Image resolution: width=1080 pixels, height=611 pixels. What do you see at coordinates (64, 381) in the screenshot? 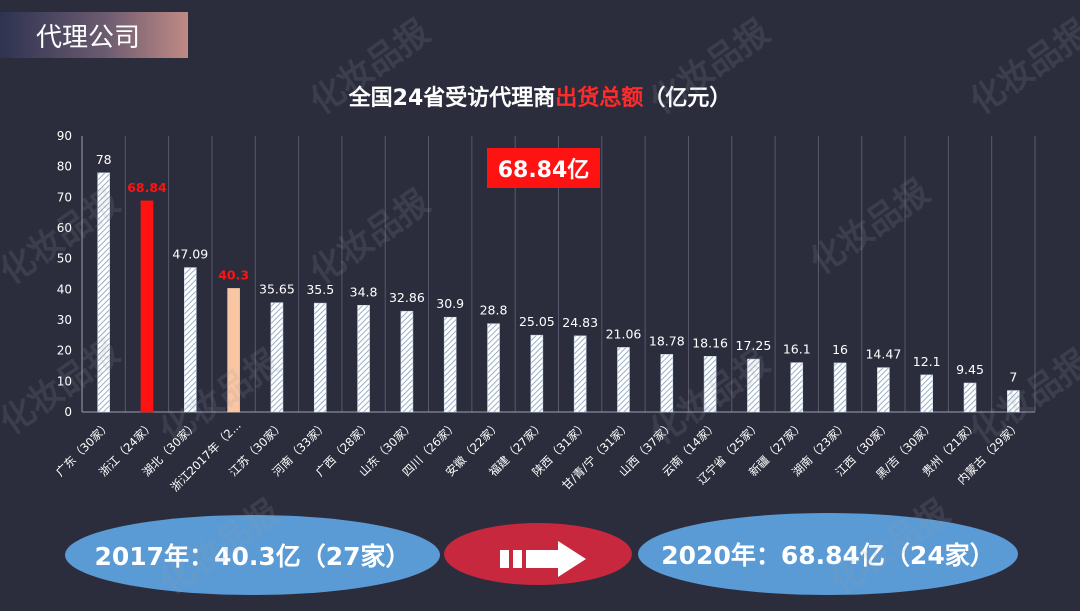
I see `y-tick-label: 10` at bounding box center [64, 381].